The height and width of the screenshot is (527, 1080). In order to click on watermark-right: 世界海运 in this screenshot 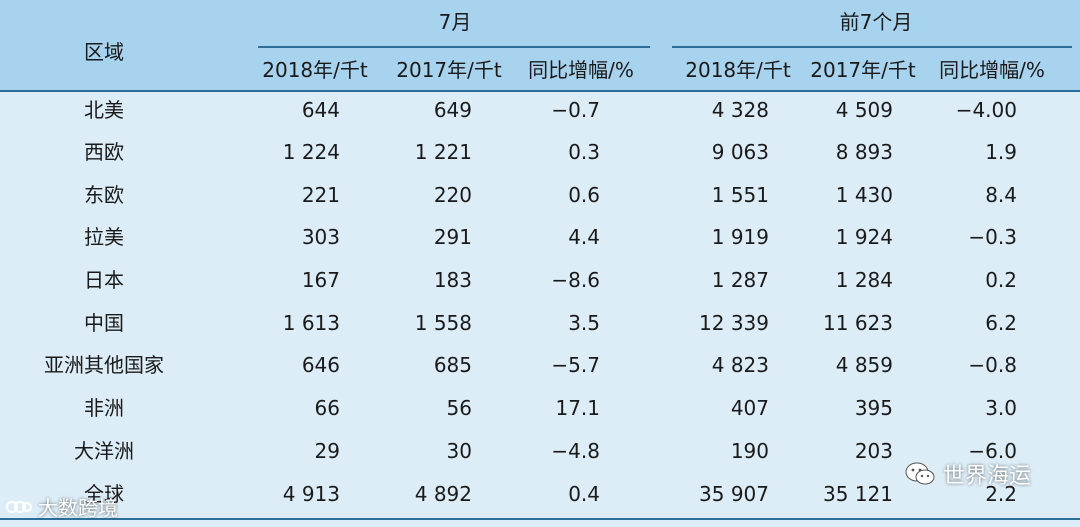, I will do `click(968, 474)`.